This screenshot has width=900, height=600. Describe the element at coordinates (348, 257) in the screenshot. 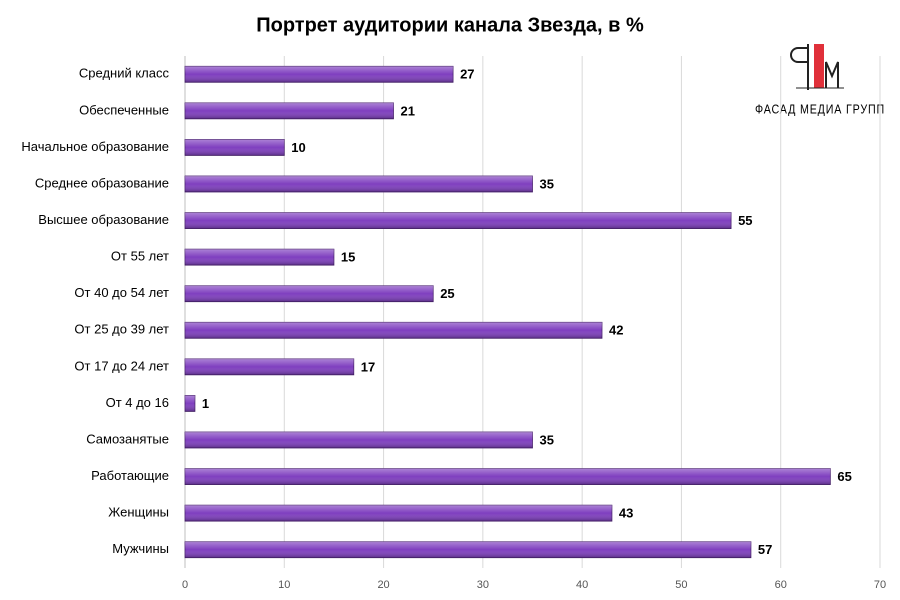

I see `value-label: 15` at that location.